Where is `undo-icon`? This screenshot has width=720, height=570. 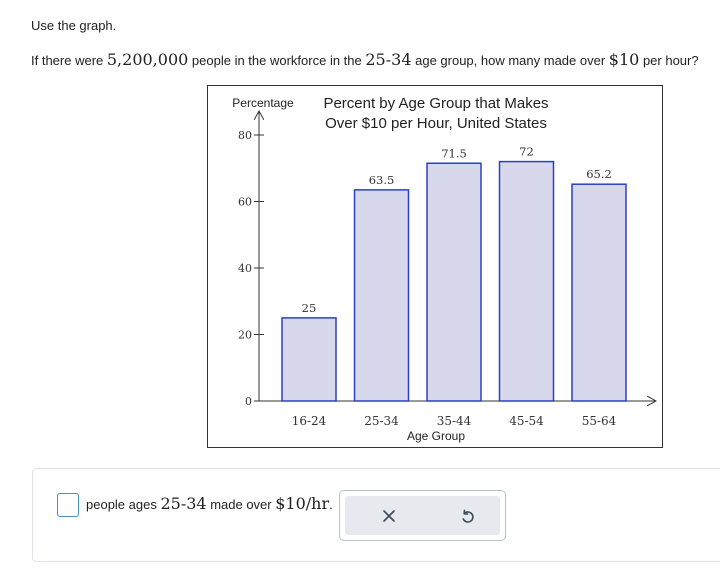 undo-icon is located at coordinates (468, 516).